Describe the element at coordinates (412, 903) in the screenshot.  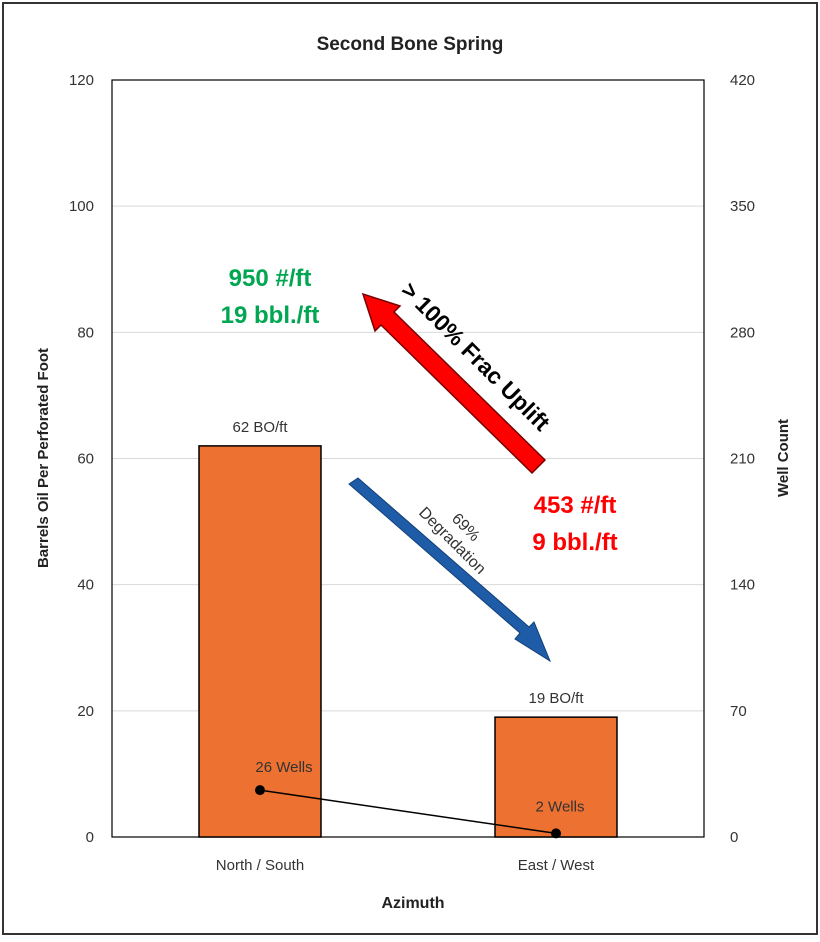
I see `x-axis-title: Azimuth` at that location.